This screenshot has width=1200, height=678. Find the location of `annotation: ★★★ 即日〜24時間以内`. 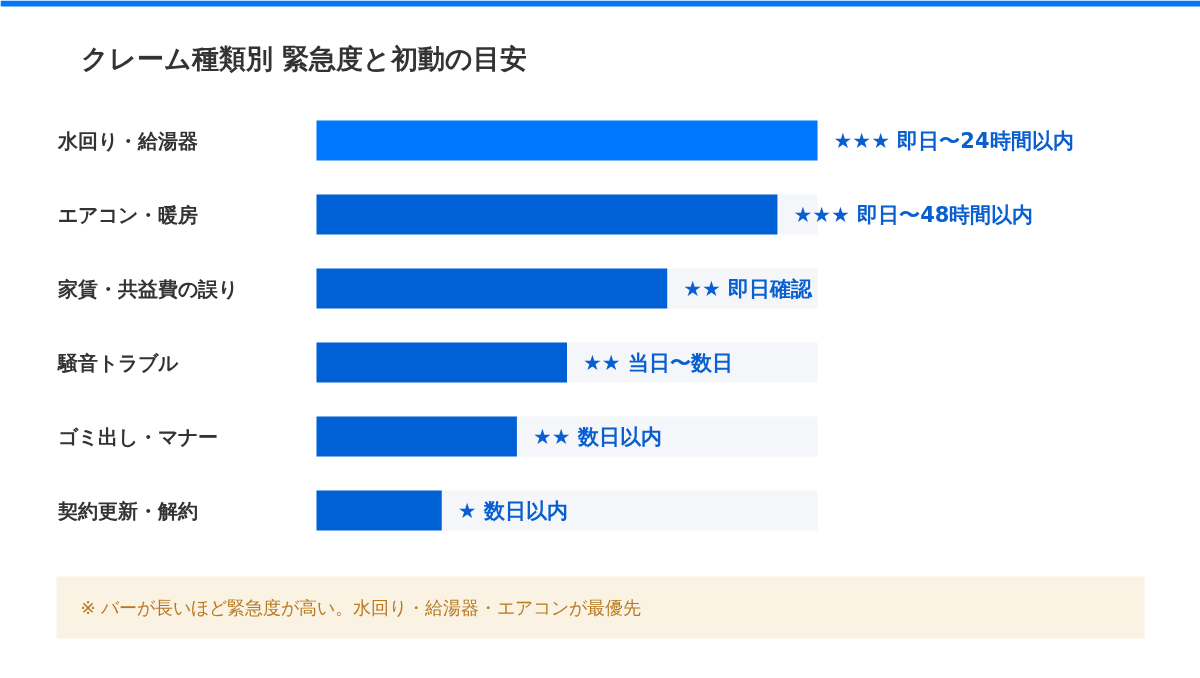

annotation: ★★★ 即日〜24時間以内 is located at coordinates (953, 140).